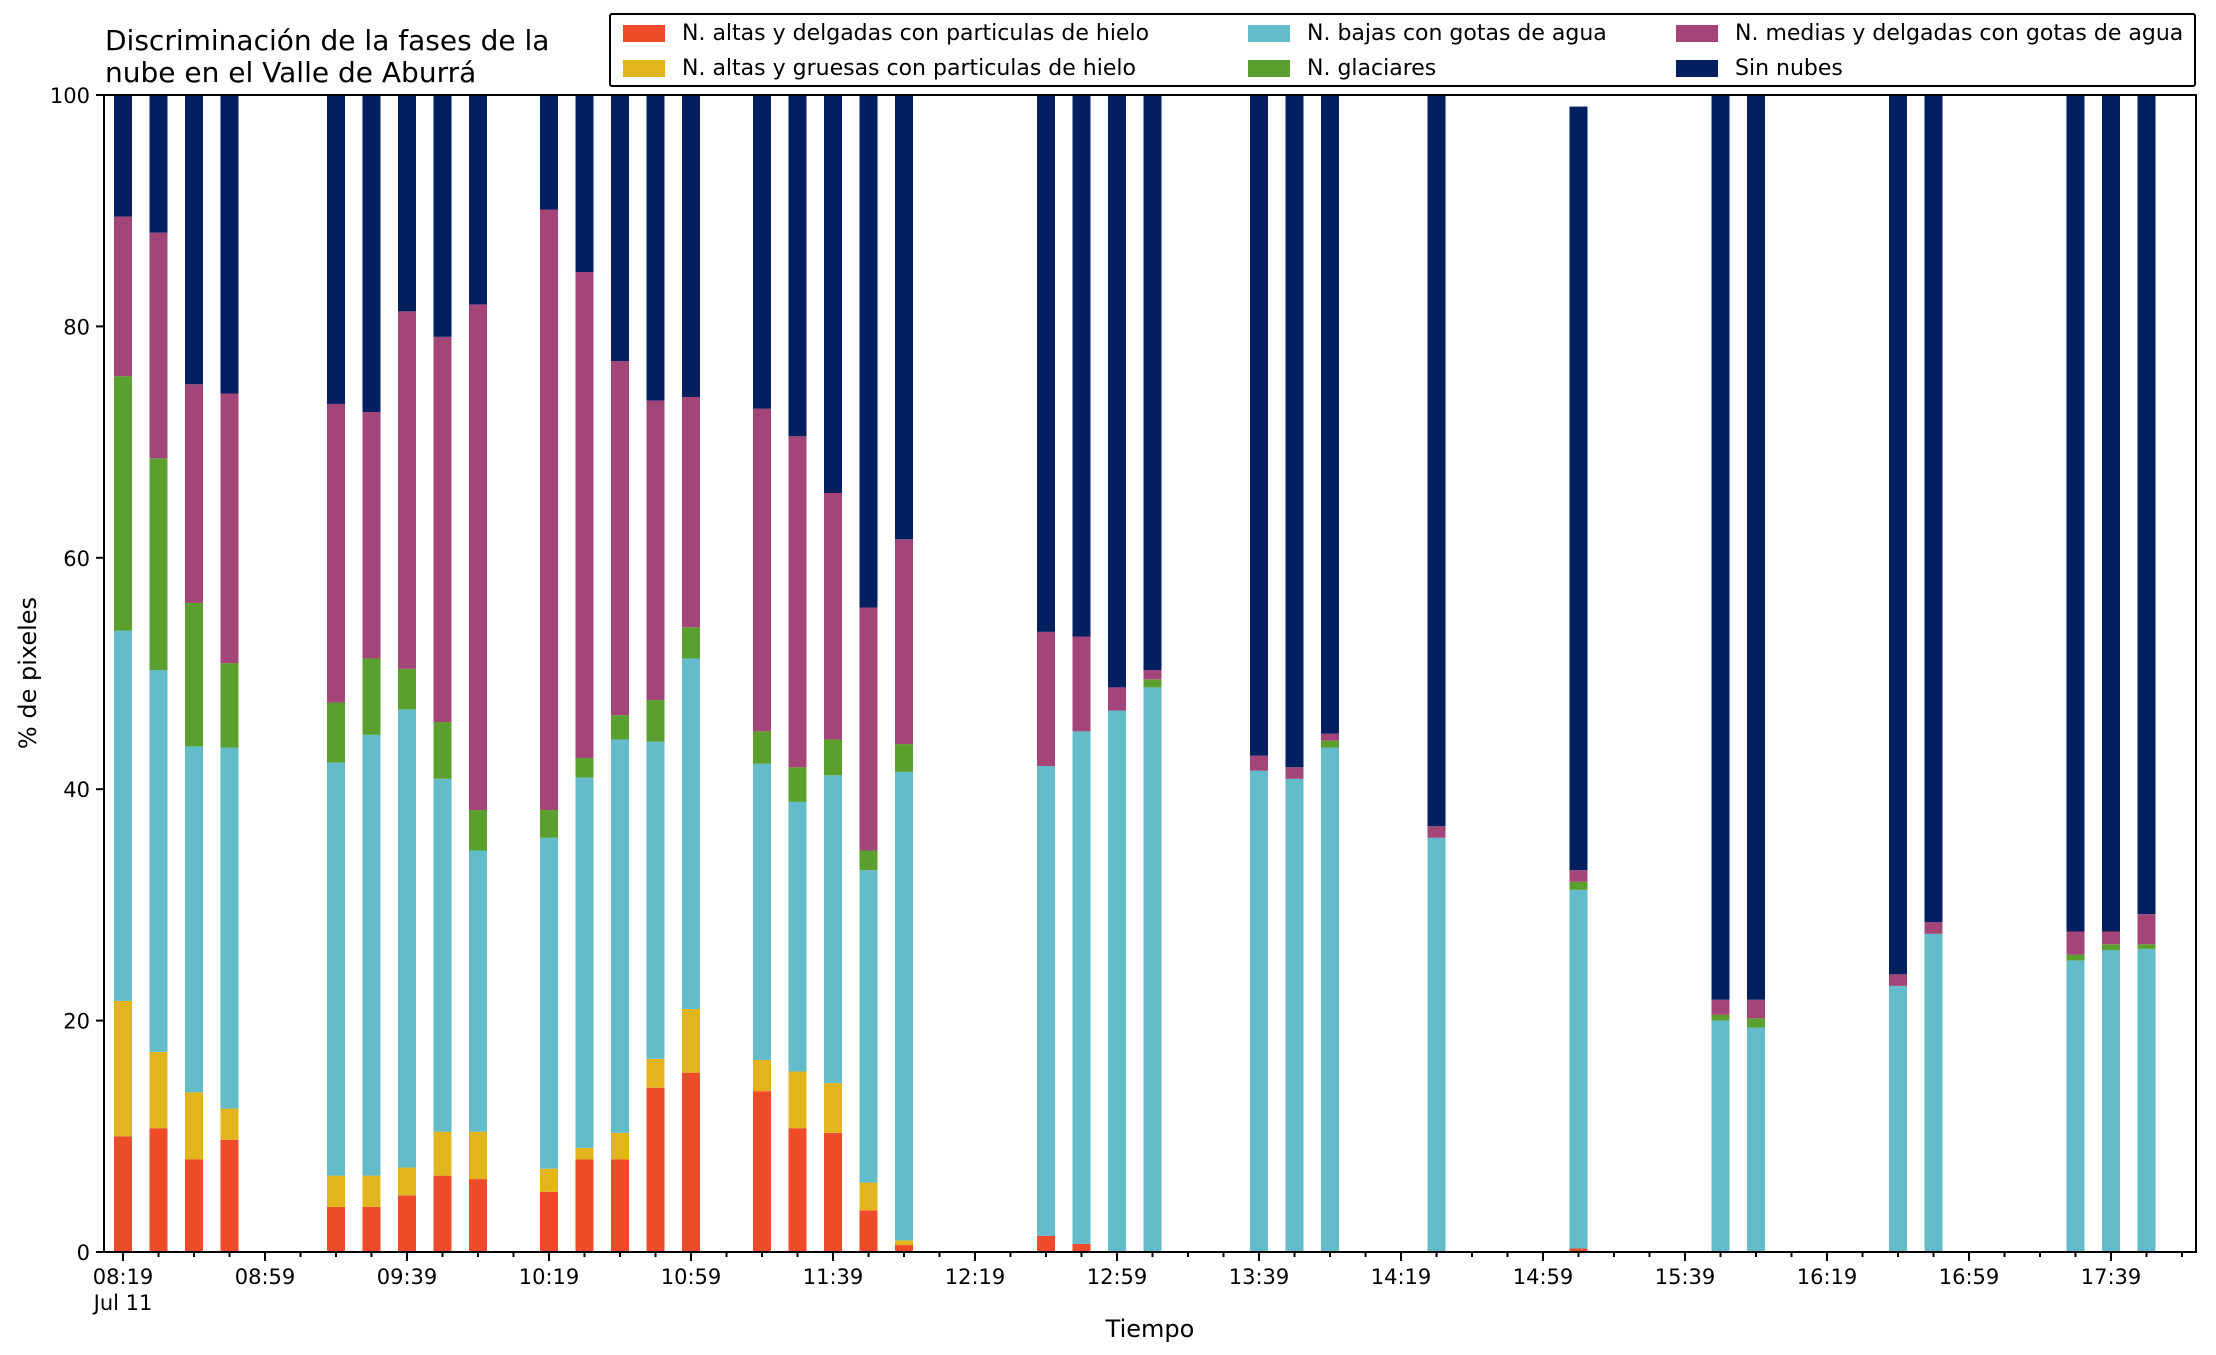 The width and height of the screenshot is (2216, 1355). What do you see at coordinates (229, 528) in the screenshot?
I see `bar-segment-0849-s4` at bounding box center [229, 528].